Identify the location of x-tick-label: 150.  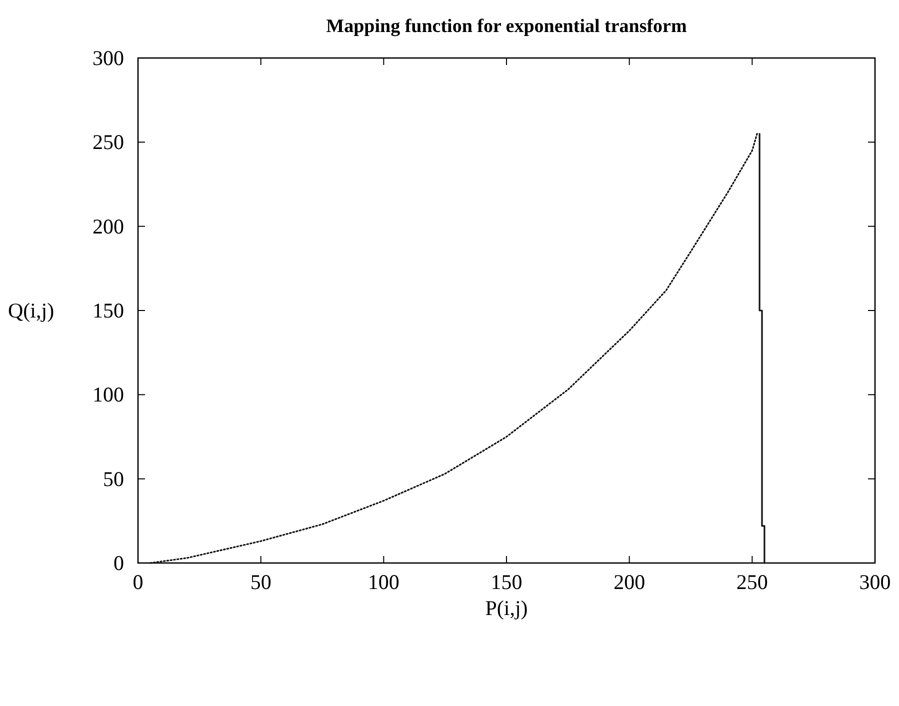
(506, 582).